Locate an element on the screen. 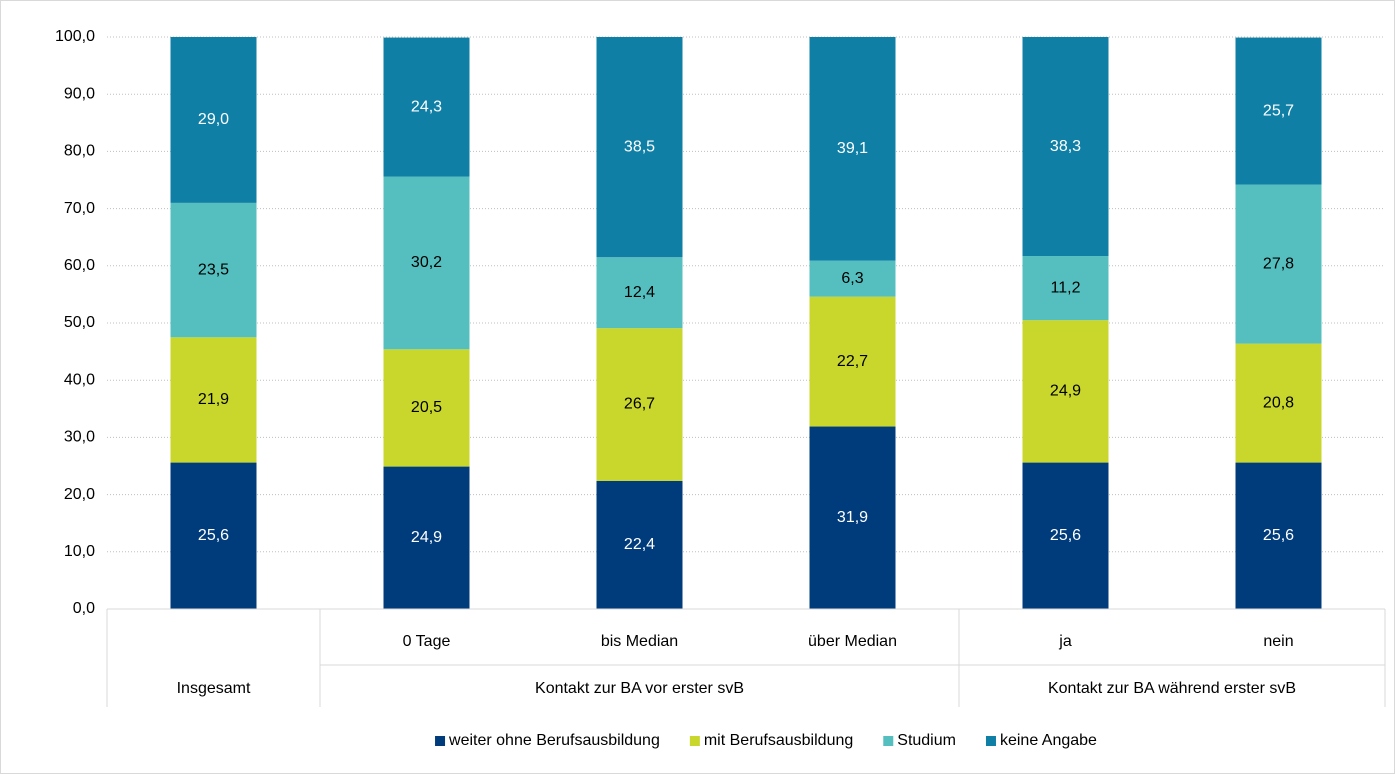 Image resolution: width=1396 pixels, height=775 pixels. data-label: 30,2 is located at coordinates (426, 262).